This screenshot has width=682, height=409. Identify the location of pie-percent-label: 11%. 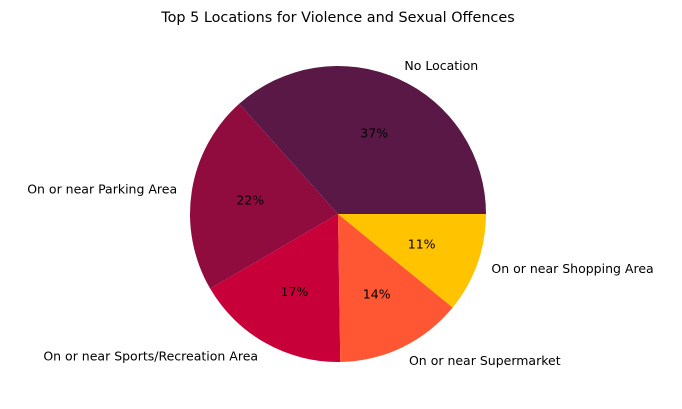
(422, 243).